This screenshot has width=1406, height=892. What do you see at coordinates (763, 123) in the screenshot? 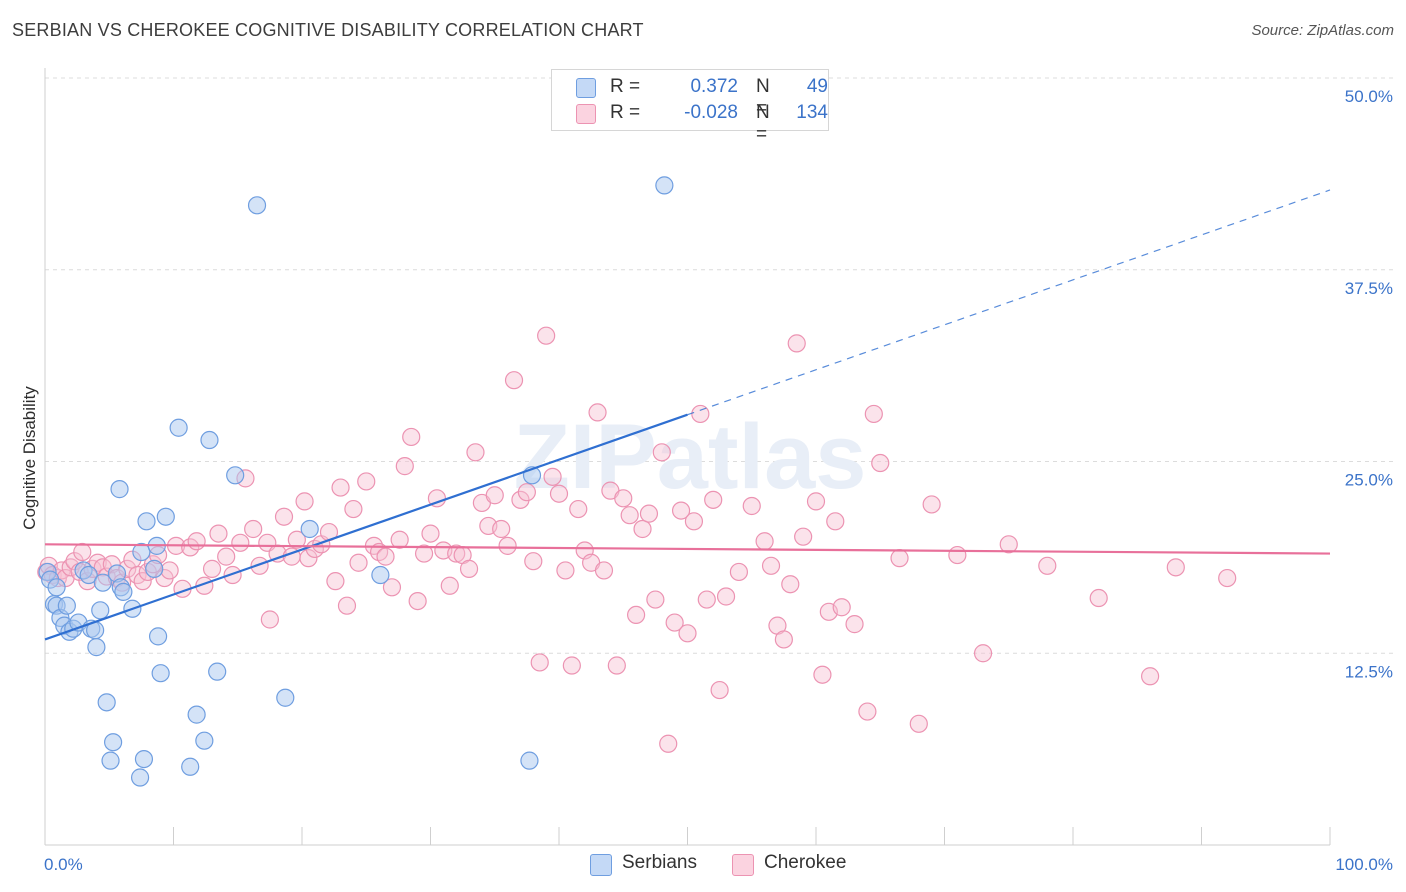
I see `n-label: N =` at bounding box center [763, 123].